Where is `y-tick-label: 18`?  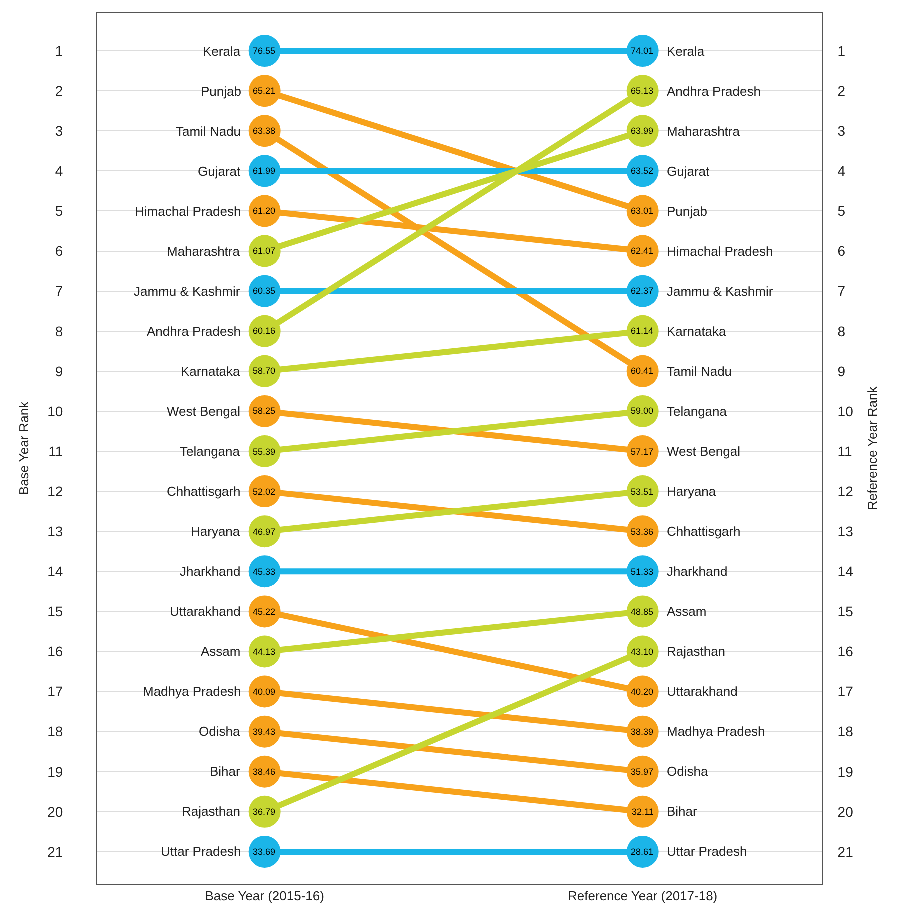 y-tick-label: 18 is located at coordinates (56, 732).